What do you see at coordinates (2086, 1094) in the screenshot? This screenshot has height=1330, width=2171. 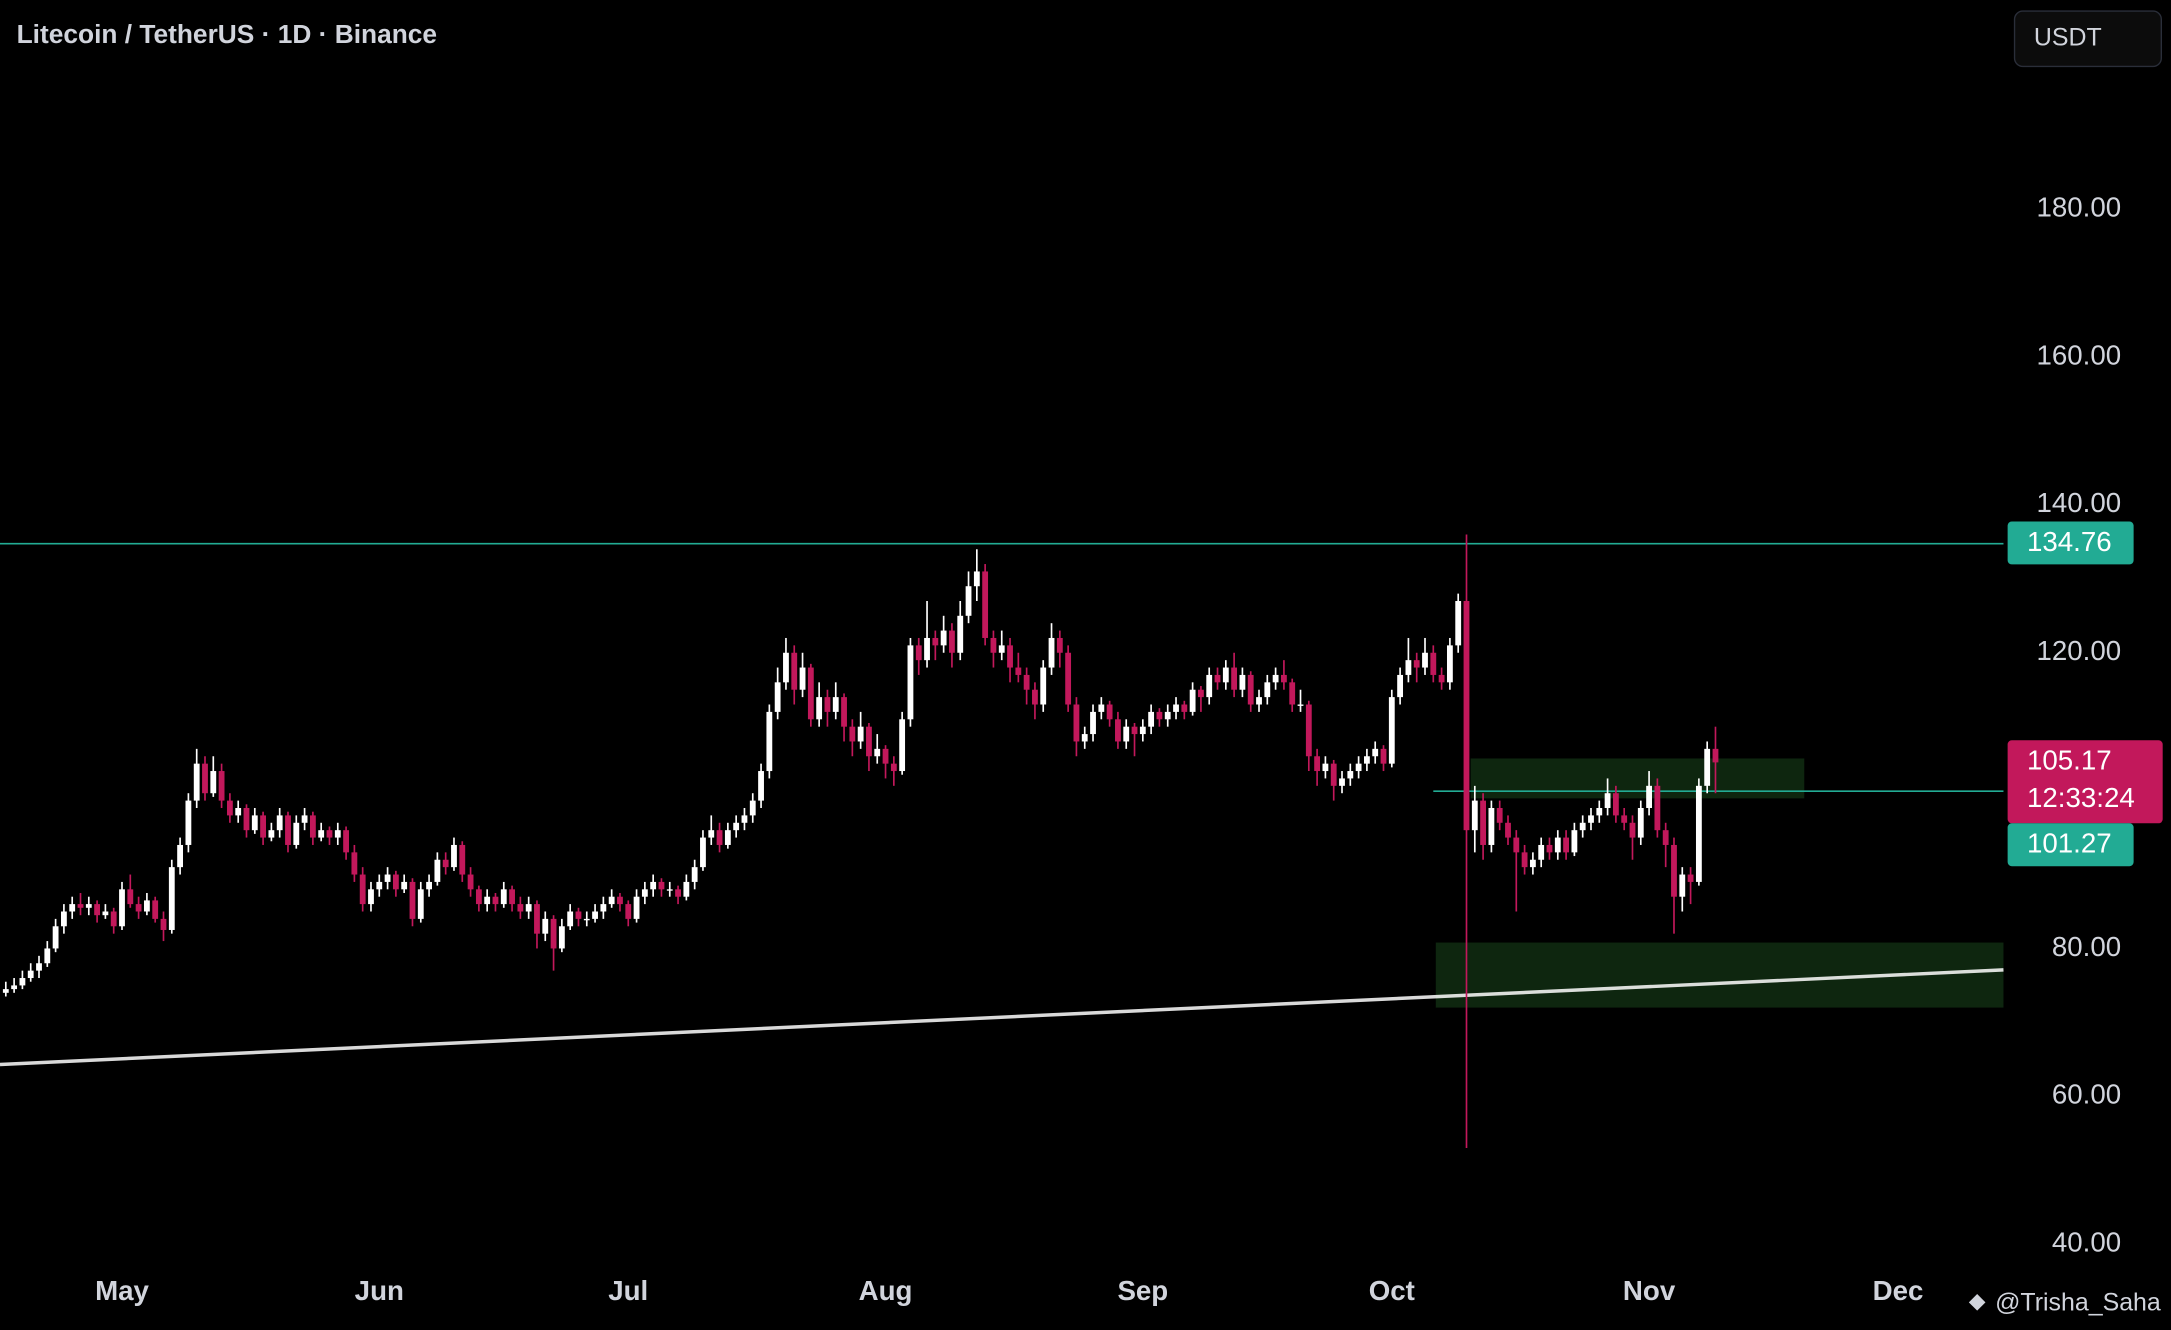 I see `y-tick-label: 60.00` at bounding box center [2086, 1094].